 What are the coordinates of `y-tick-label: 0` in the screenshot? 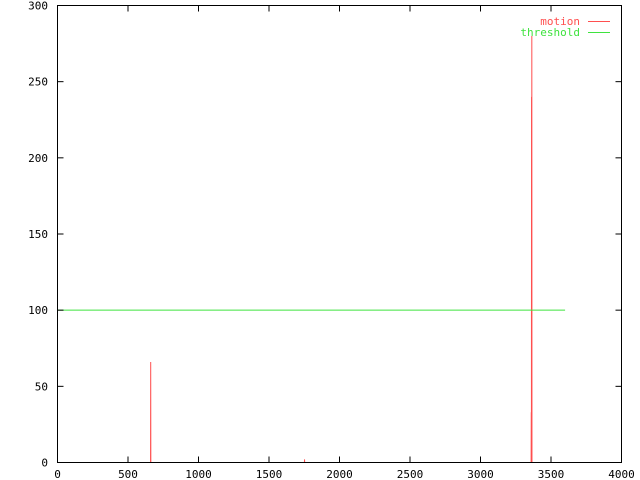 It's located at (44, 463).